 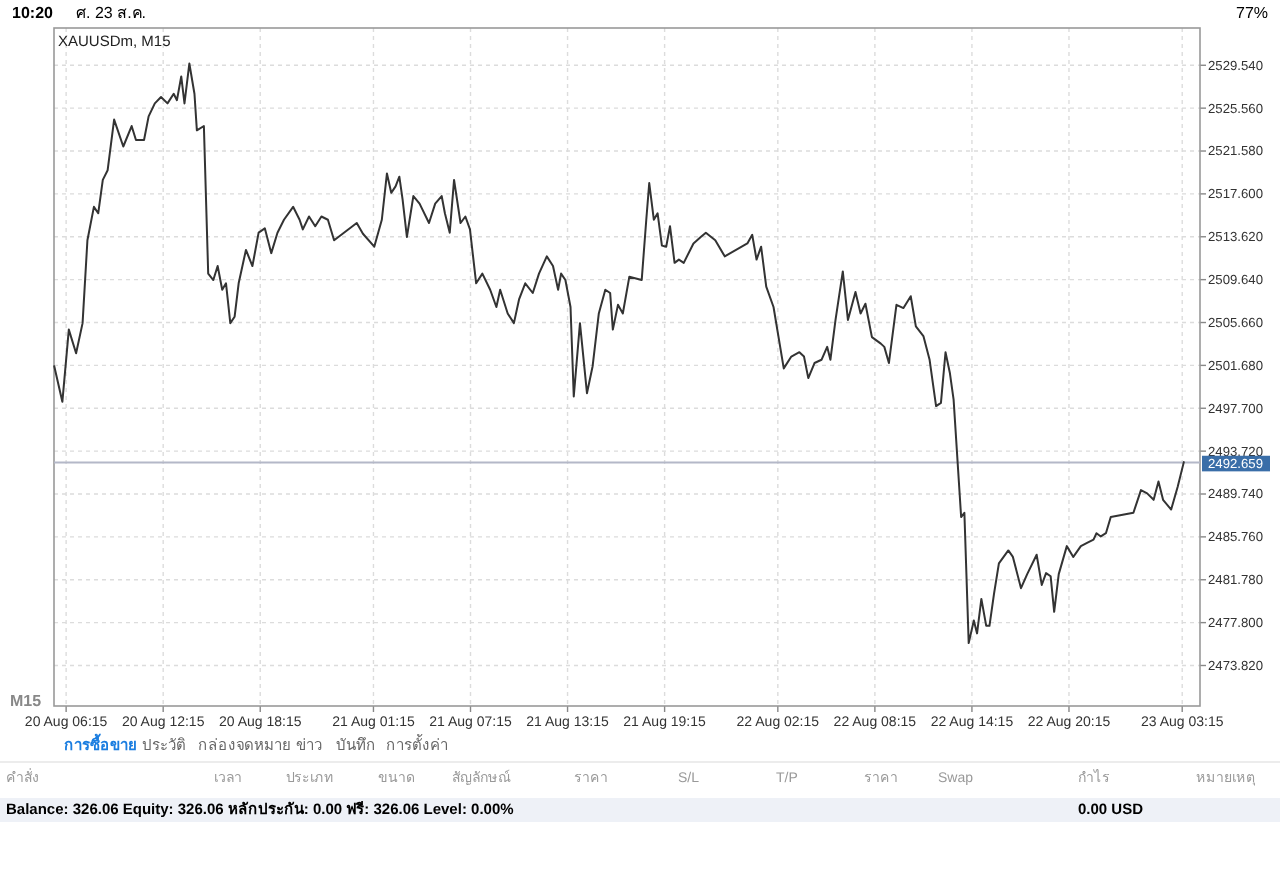 I want to click on text: M15, so click(x=26, y=701).